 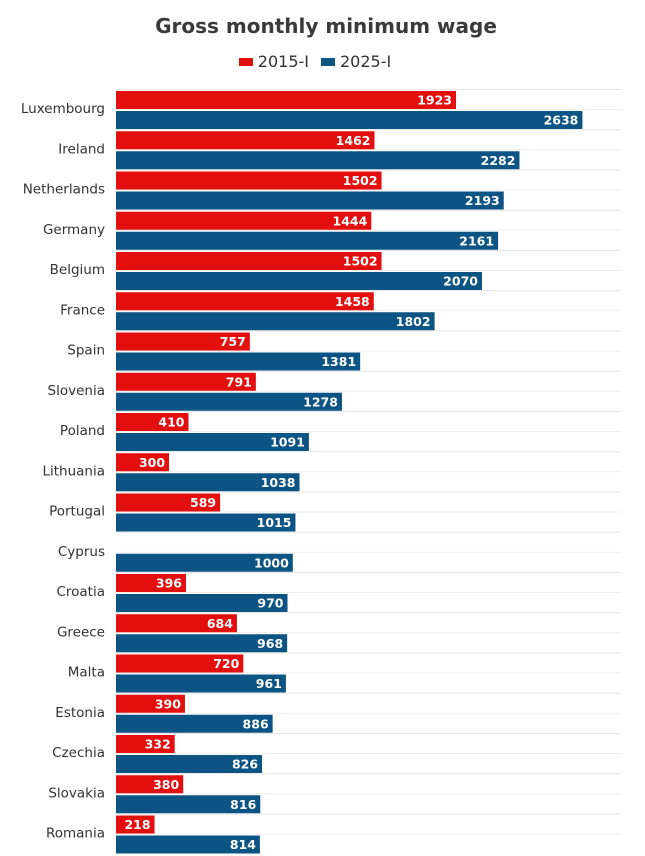 I want to click on data-label-2025-i-ireland: 2282, so click(x=498, y=160).